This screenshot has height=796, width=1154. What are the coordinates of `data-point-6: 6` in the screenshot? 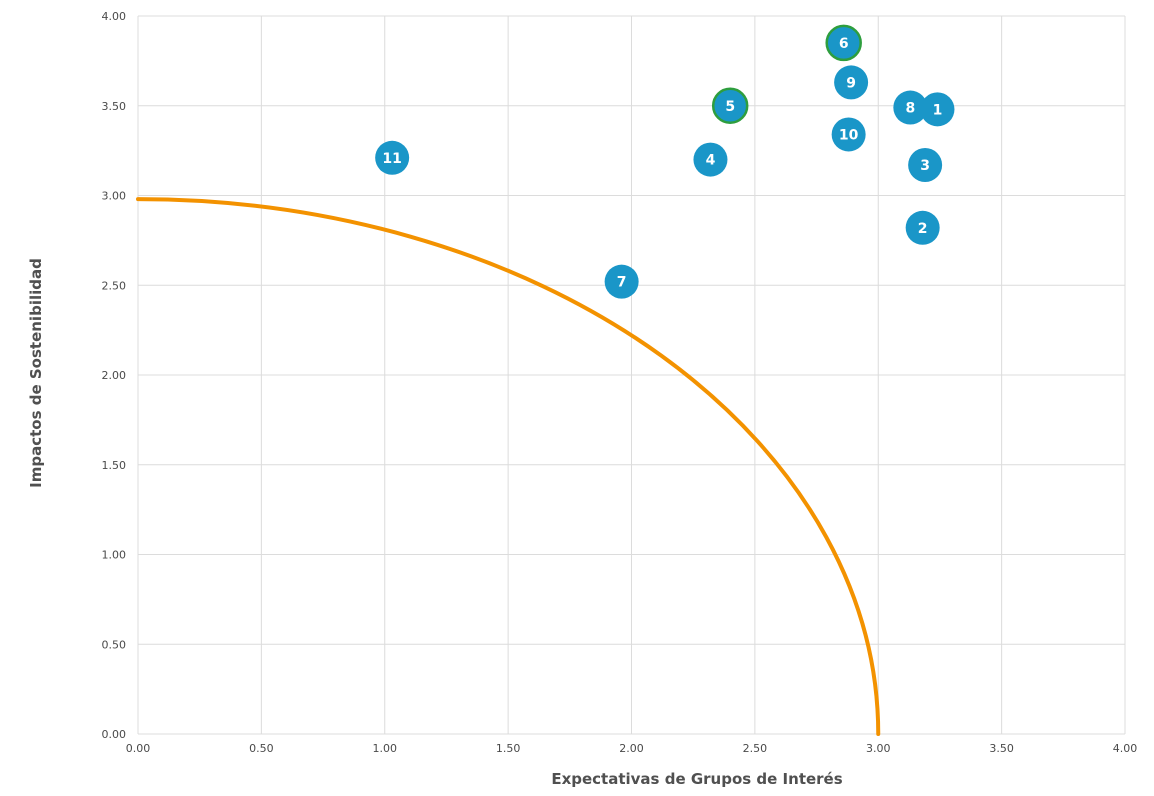 It's located at (843, 43).